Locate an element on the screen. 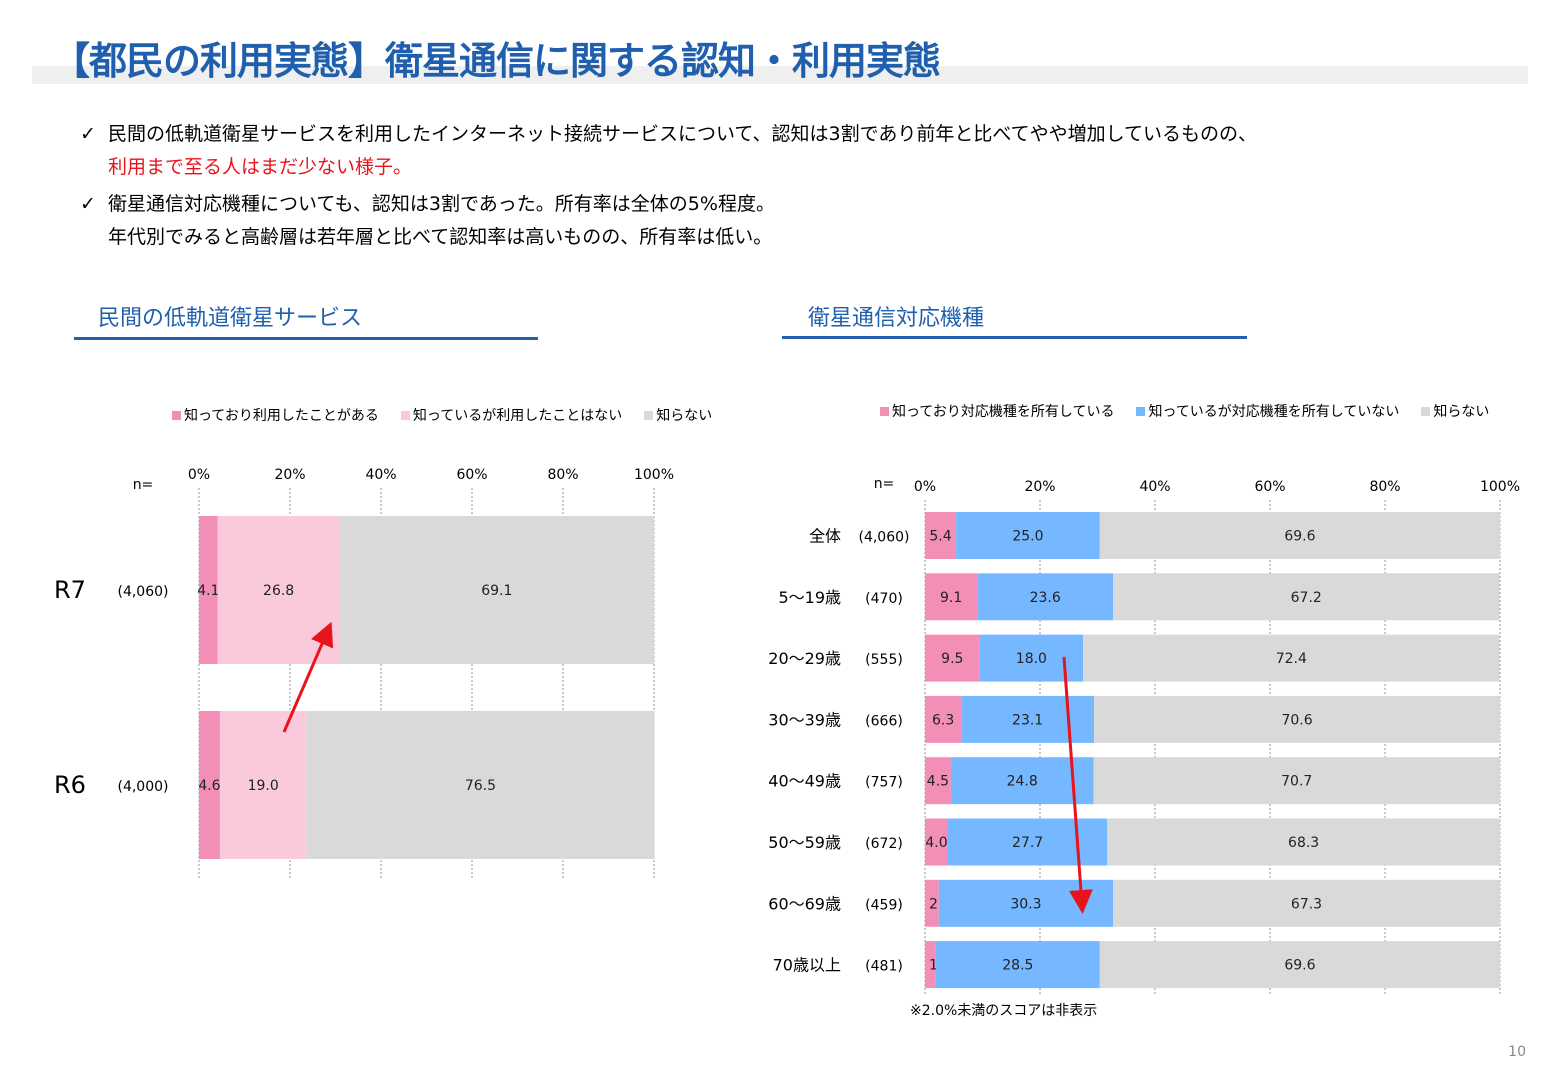 Image resolution: width=1560 pixels, height=1080 pixels. legend-item: 知っているが利用したことはない is located at coordinates (511, 415).